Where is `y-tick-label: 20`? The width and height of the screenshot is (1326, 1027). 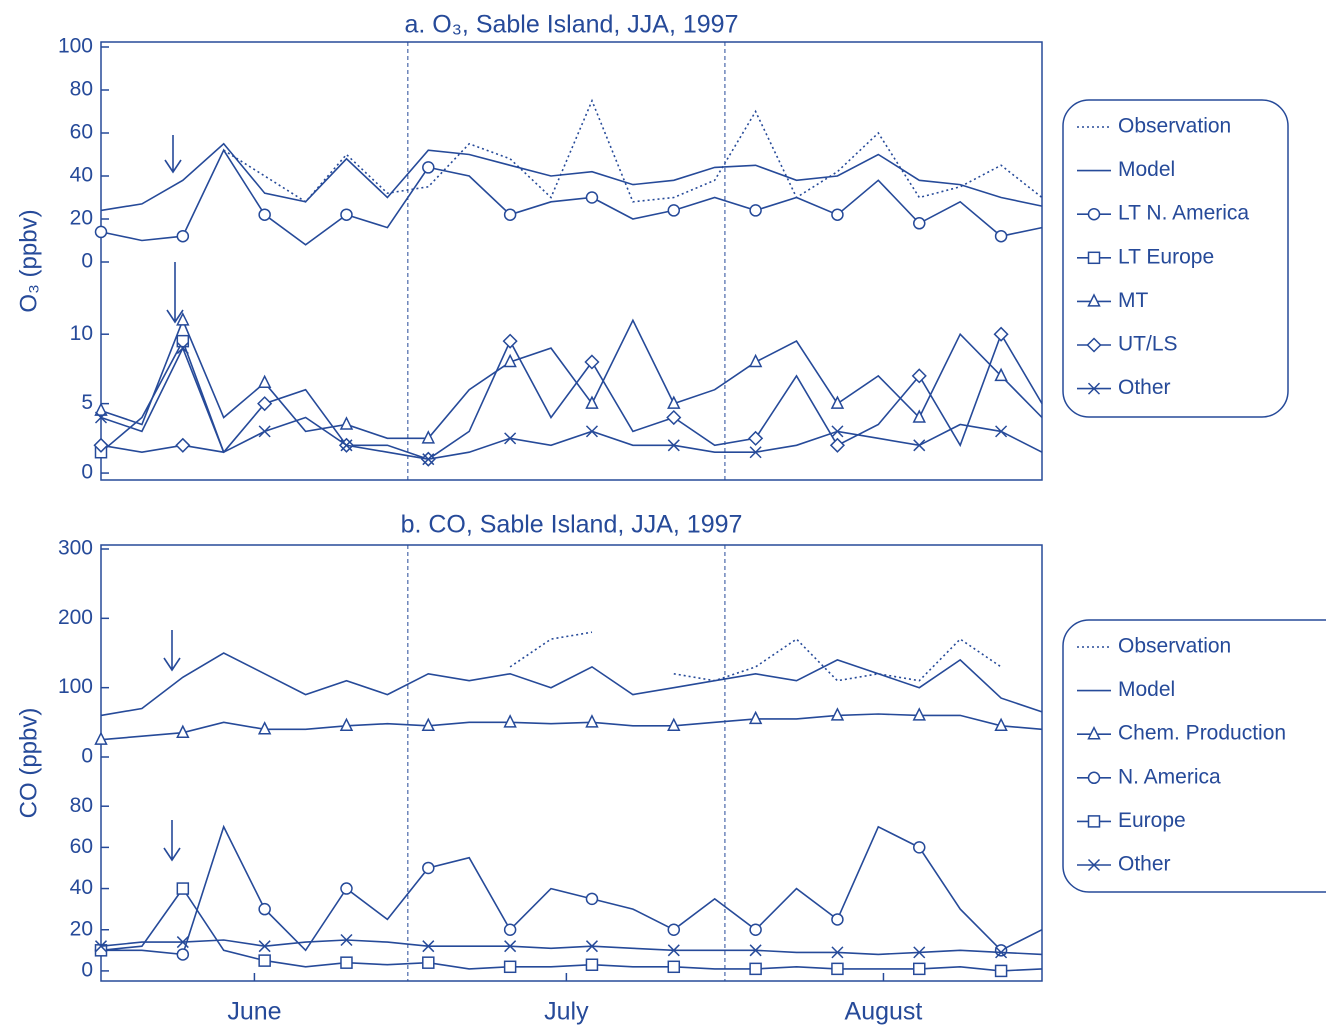
y-tick-label: 20 is located at coordinates (81, 218).